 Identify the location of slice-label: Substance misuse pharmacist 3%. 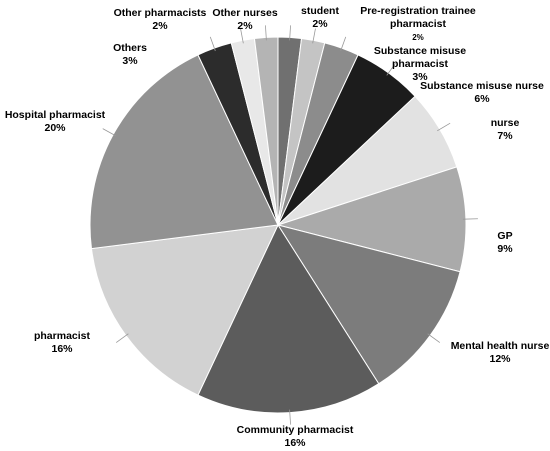
(420, 64).